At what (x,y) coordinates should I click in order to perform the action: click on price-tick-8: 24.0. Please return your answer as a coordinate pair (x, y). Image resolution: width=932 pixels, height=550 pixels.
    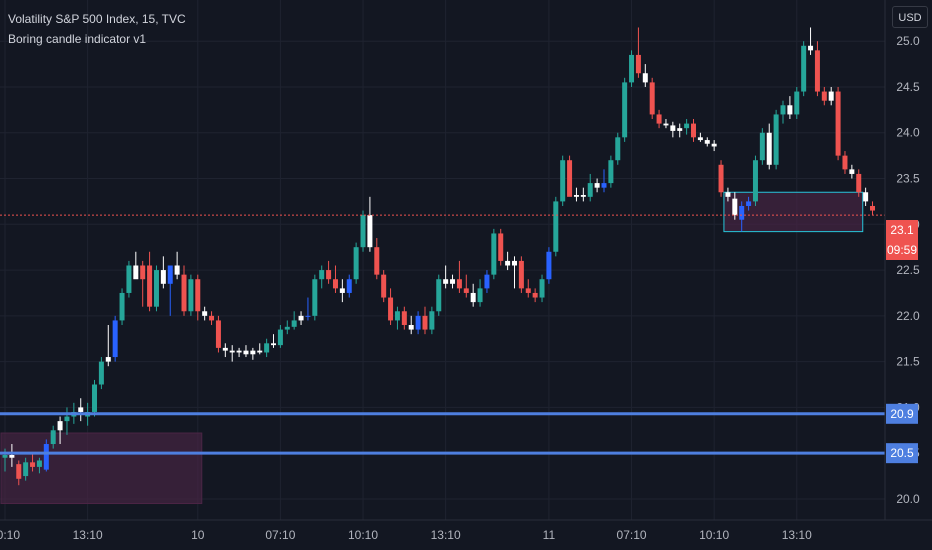
    Looking at the image, I should click on (908, 133).